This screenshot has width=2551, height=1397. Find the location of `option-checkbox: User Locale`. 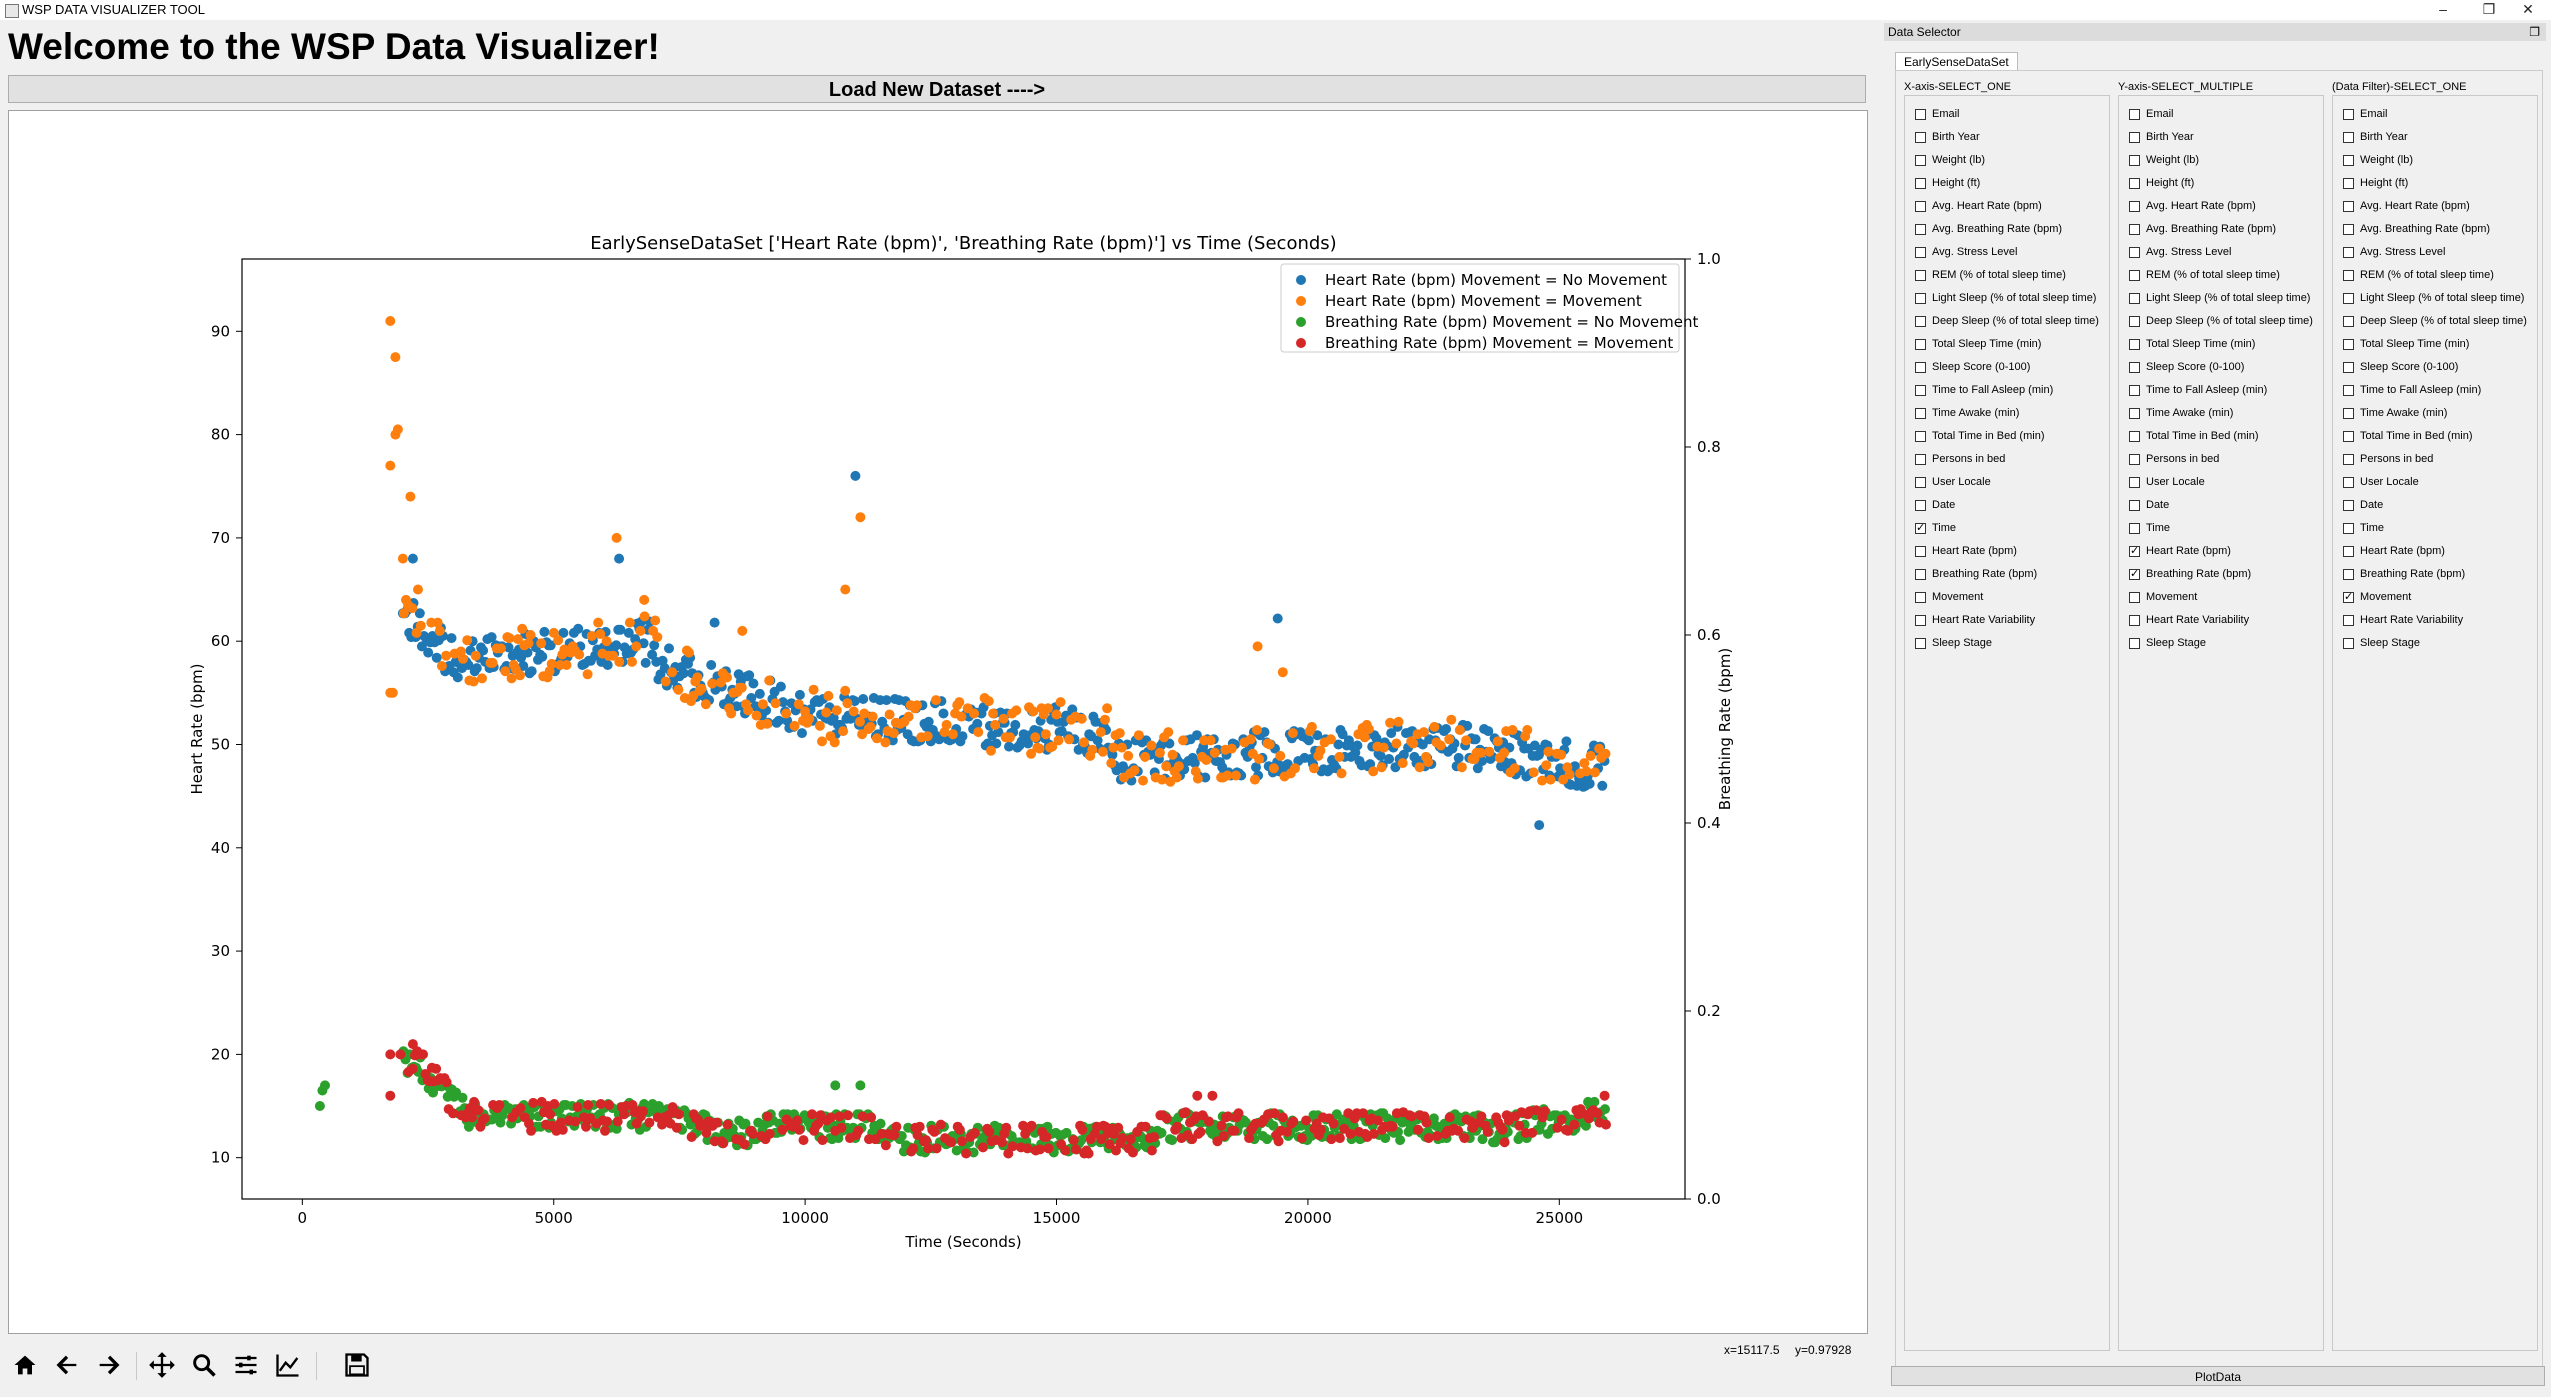

option-checkbox: User Locale is located at coordinates (1953, 482).